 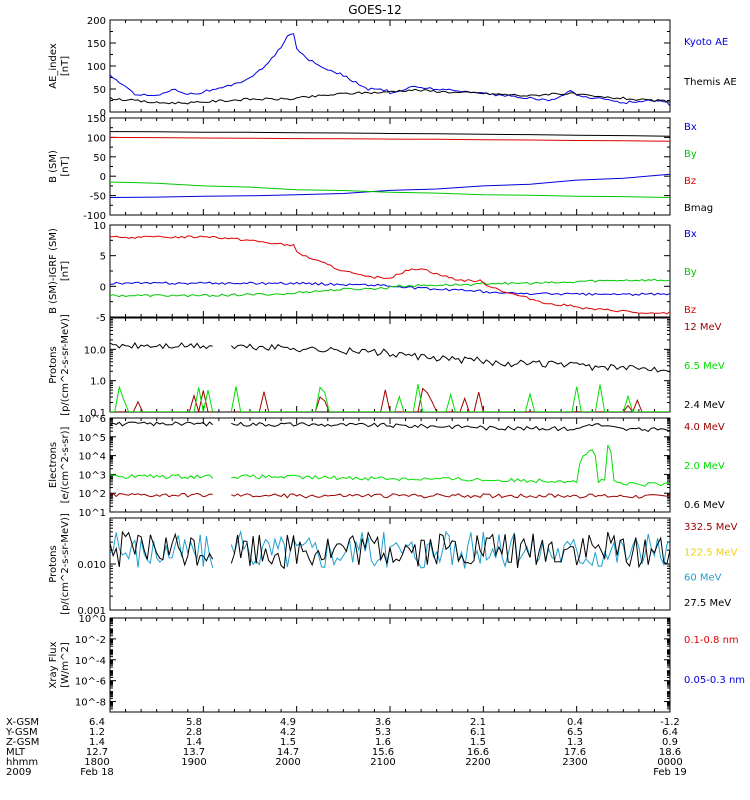 What do you see at coordinates (690, 127) in the screenshot?
I see `legend-bx: Bx` at bounding box center [690, 127].